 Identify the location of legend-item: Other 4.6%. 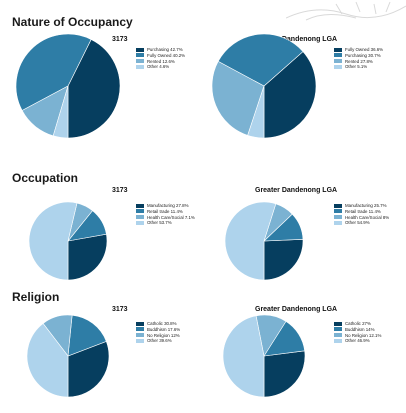
(160, 66).